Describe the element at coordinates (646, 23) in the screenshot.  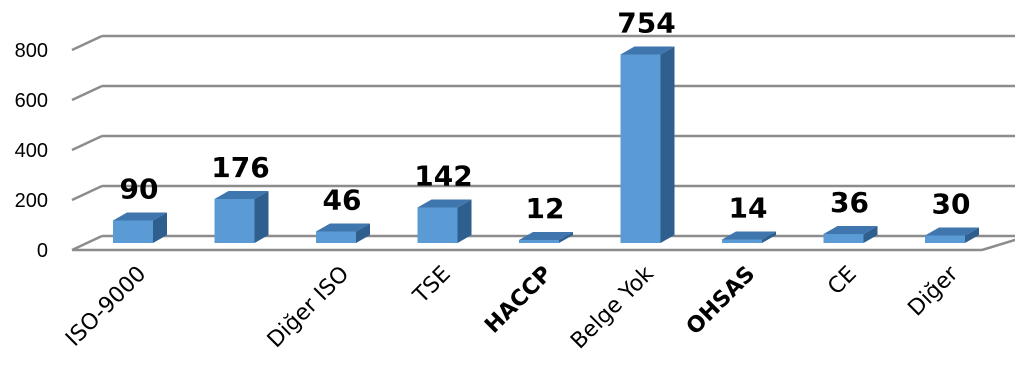
I see `data-label: 754` at that location.